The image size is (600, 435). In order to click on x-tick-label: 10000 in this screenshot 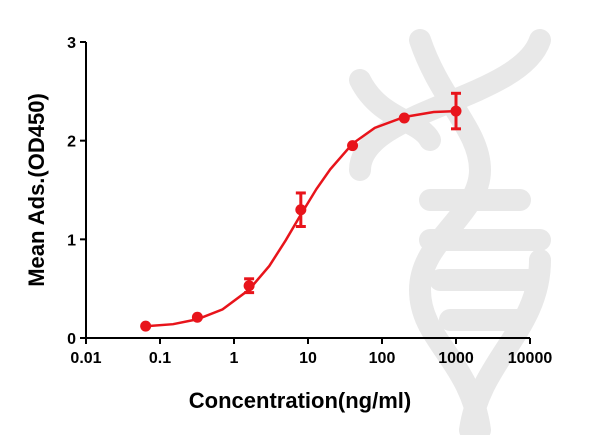, I will do `click(530, 358)`.